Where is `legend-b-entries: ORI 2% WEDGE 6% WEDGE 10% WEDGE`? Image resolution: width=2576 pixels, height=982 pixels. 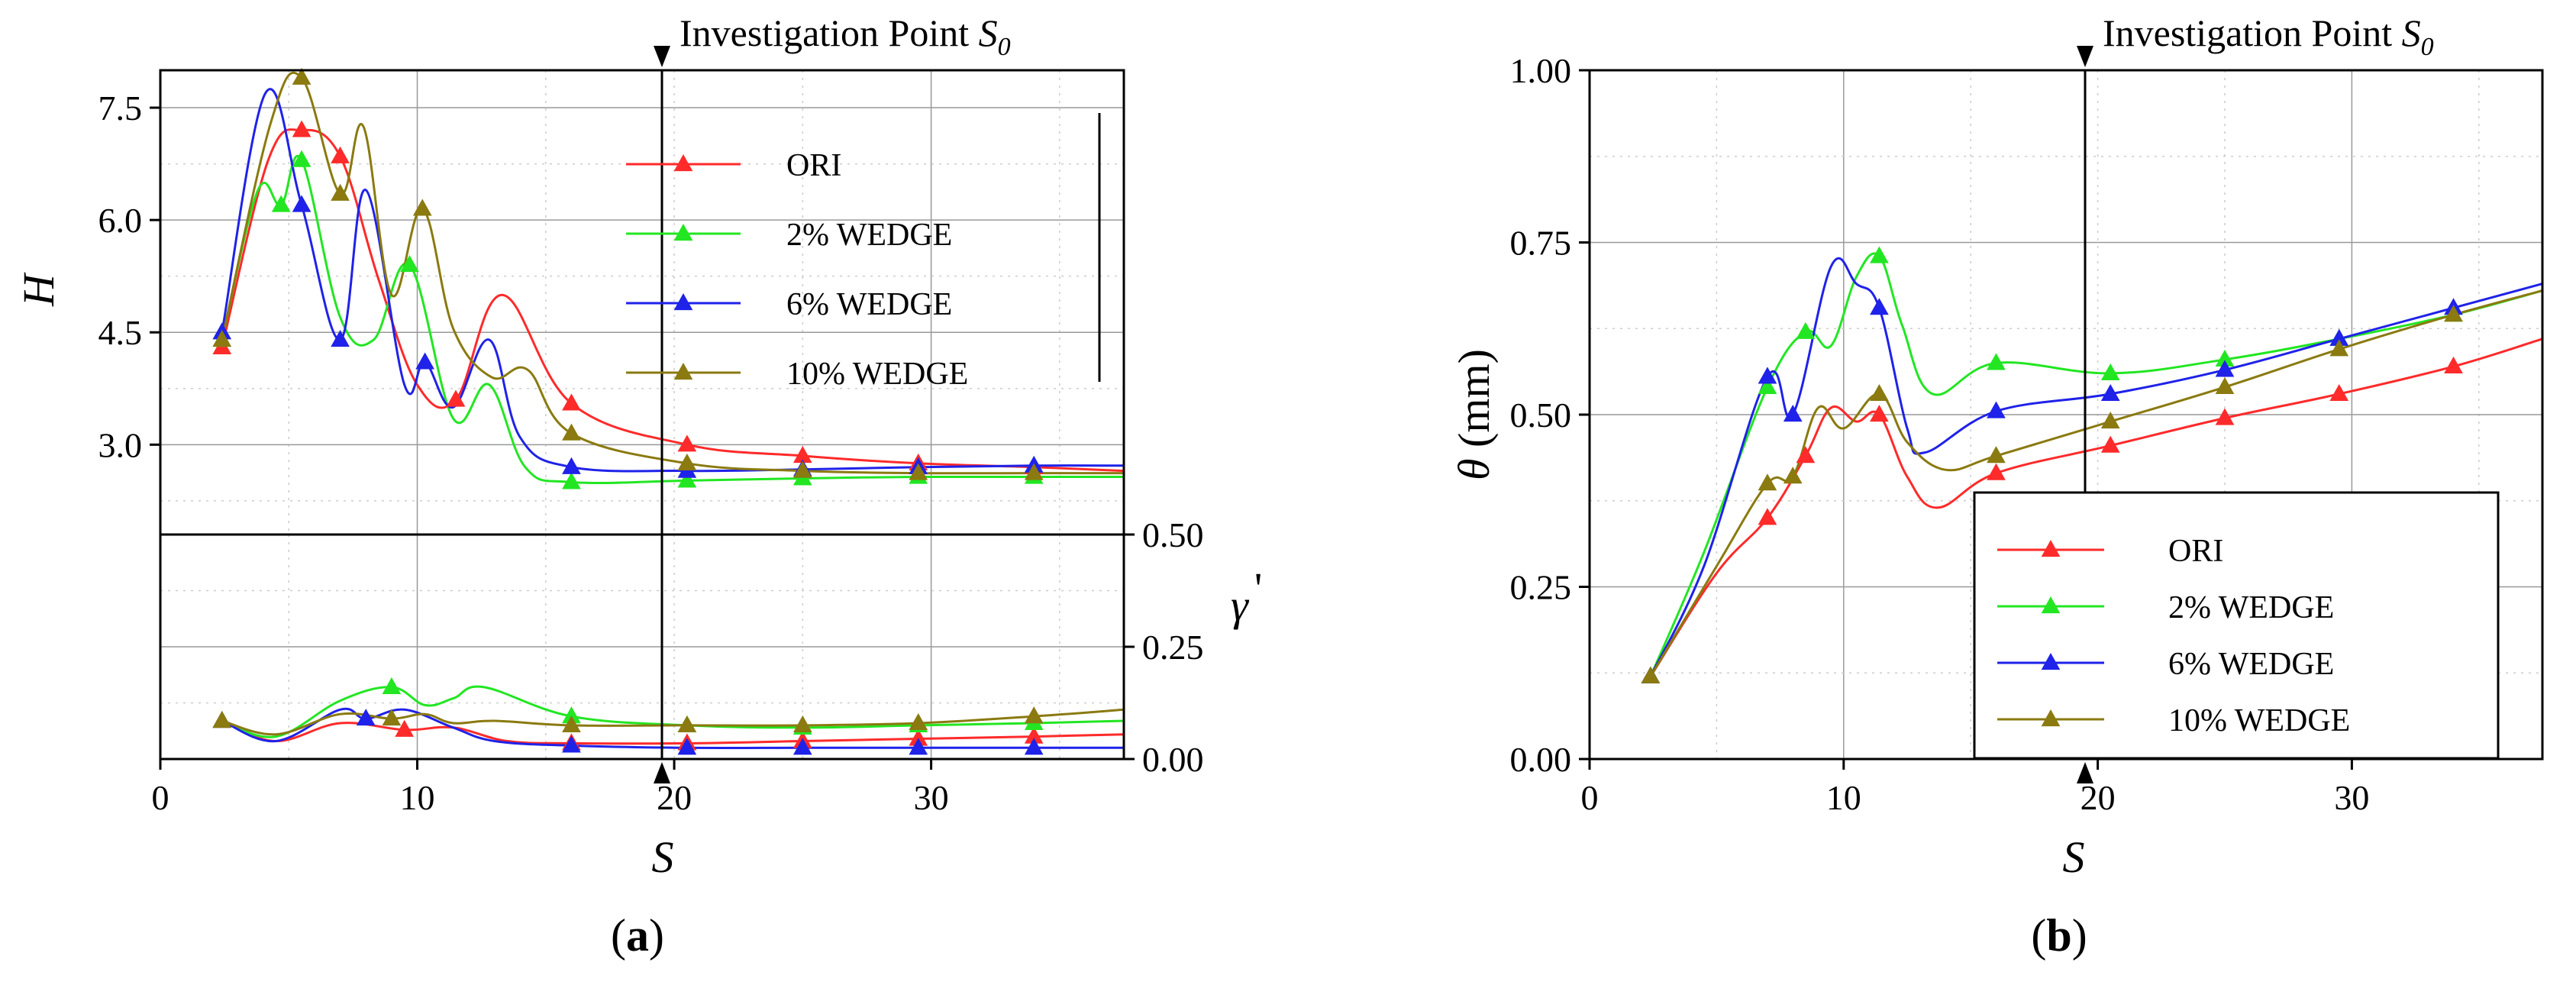 legend-b-entries: ORI 2% WEDGE 6% WEDGE 10% WEDGE is located at coordinates (2173, 636).